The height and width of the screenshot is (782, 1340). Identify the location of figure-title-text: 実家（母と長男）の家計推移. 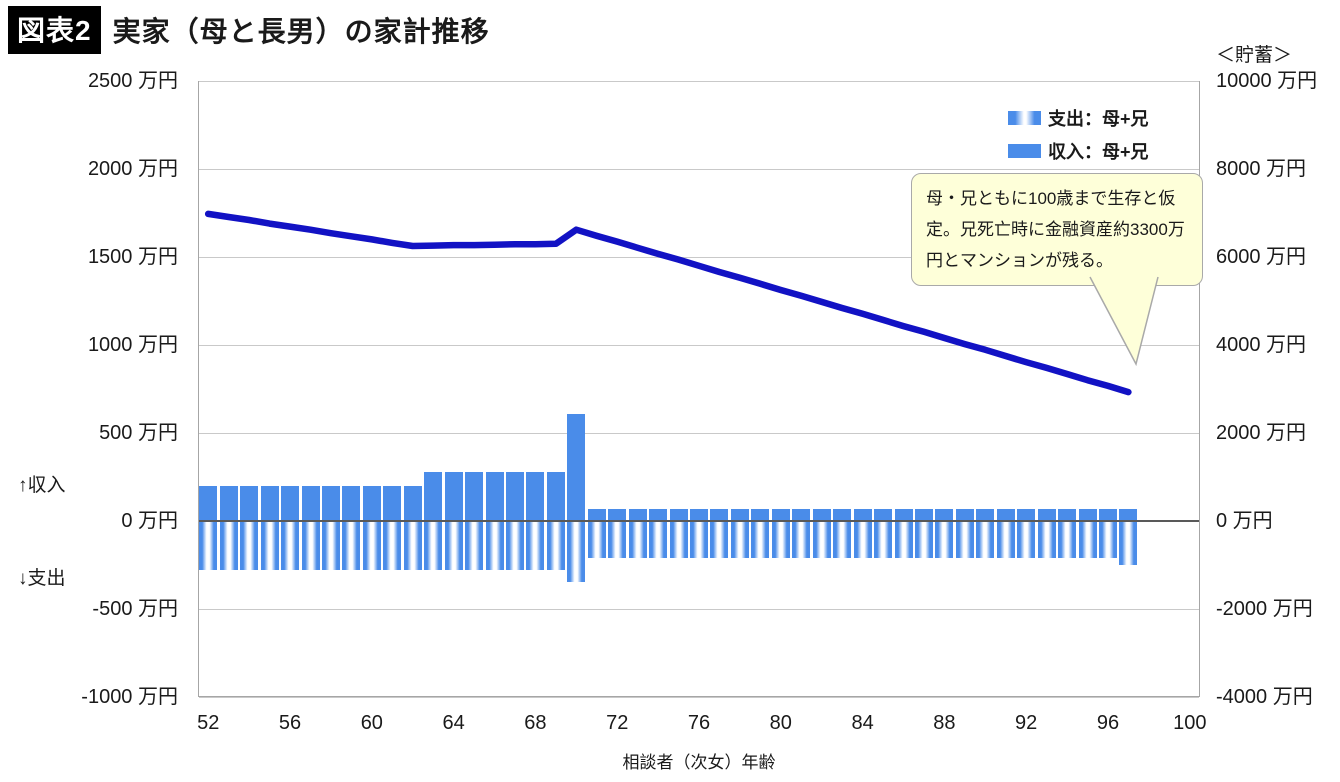
(301, 31).